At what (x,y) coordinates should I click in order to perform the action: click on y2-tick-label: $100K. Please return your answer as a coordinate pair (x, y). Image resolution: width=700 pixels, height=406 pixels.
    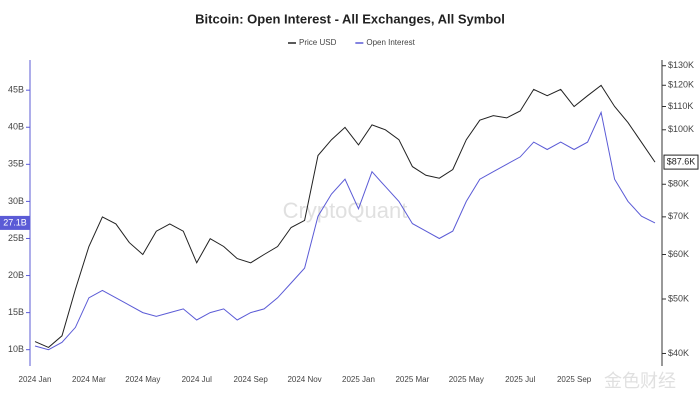
    Looking at the image, I should click on (681, 129).